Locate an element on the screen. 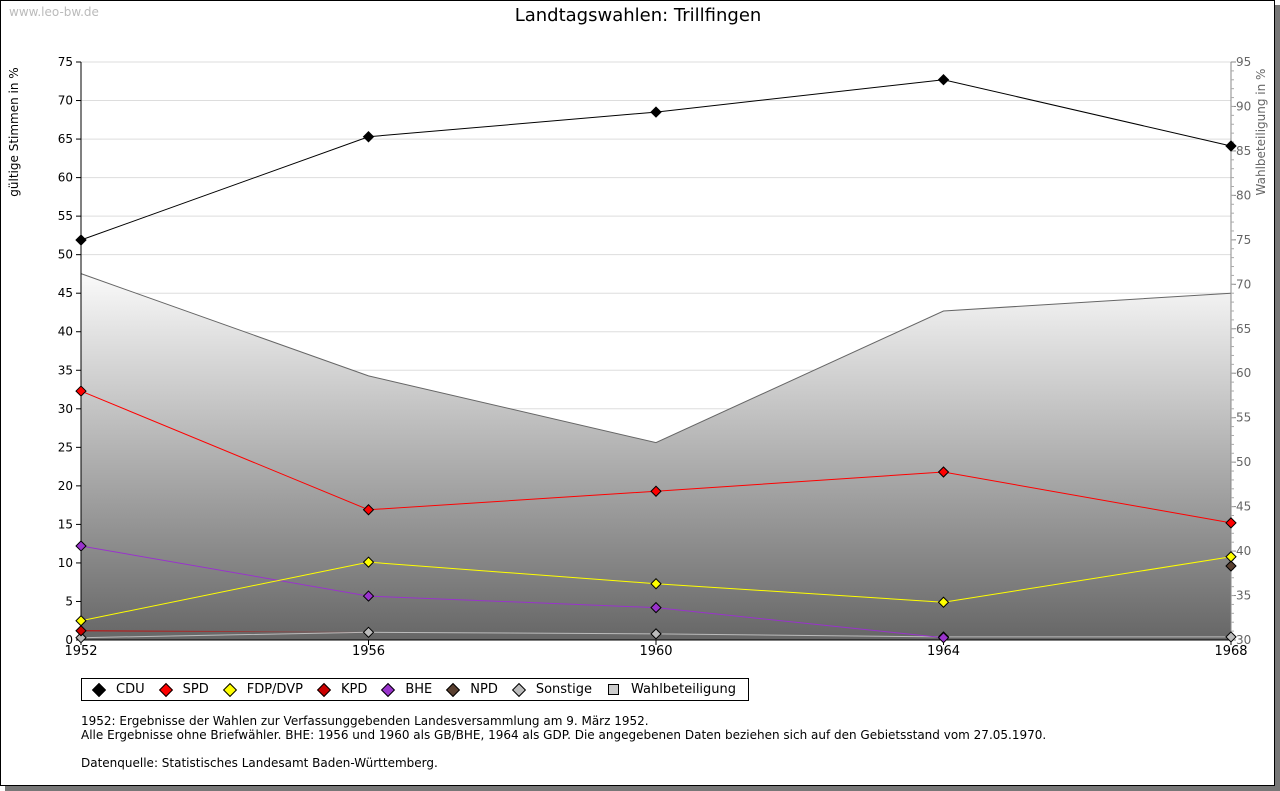  y-tick-label: 75 is located at coordinates (65, 62).